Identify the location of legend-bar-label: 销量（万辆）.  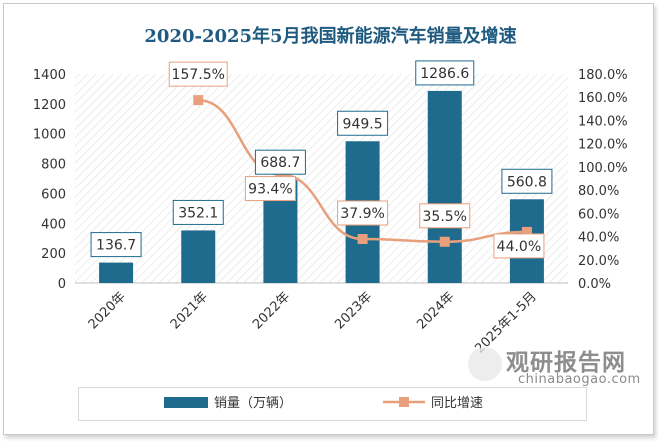
(253, 403).